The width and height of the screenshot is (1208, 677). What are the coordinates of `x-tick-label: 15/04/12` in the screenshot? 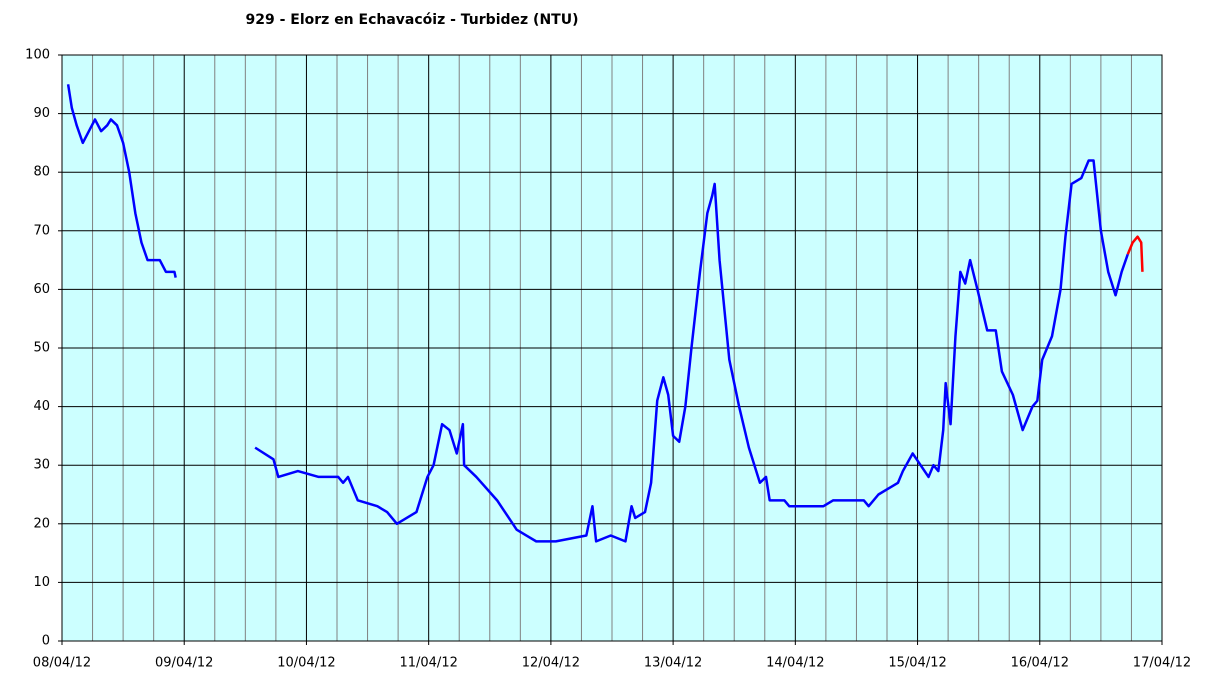 It's located at (917, 663).